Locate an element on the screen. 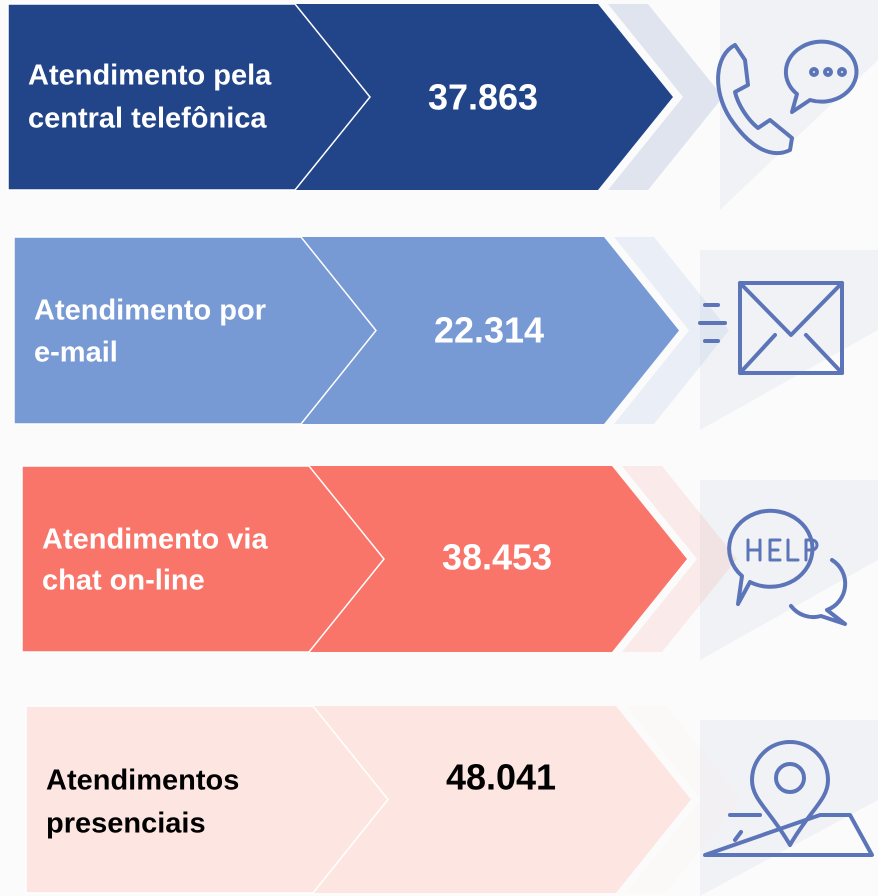  row-label: Atendimento pela is located at coordinates (150, 76).